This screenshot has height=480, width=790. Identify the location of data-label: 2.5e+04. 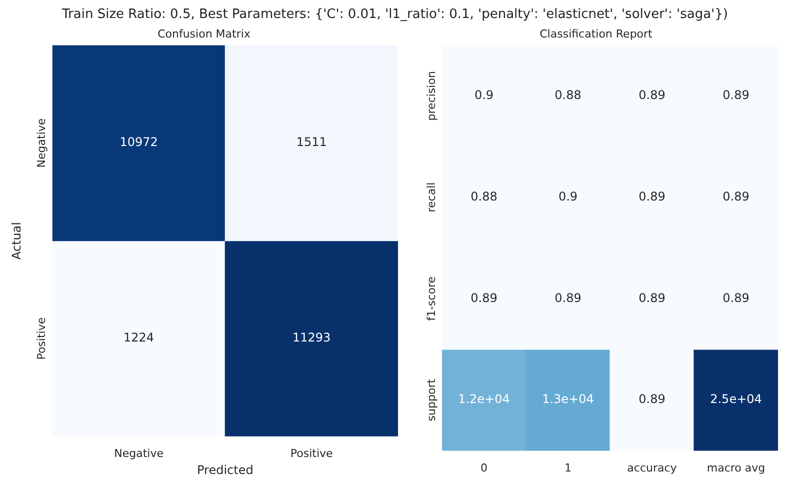
(736, 399).